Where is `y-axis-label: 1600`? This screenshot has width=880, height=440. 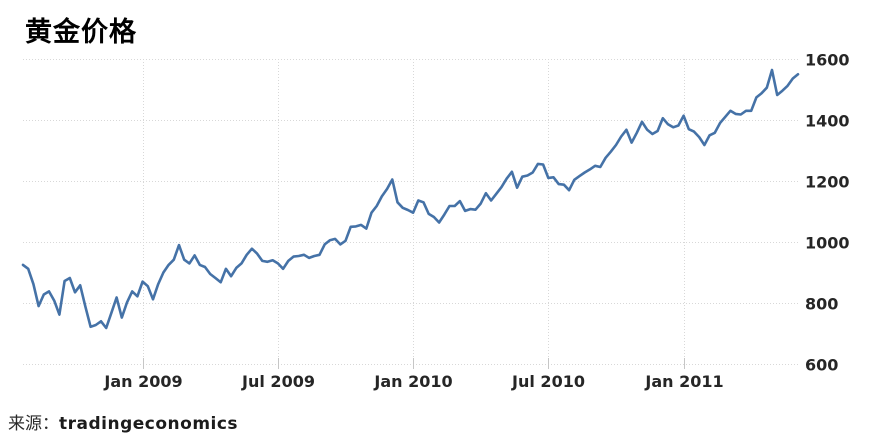
y-axis-label: 1600 is located at coordinates (827, 60).